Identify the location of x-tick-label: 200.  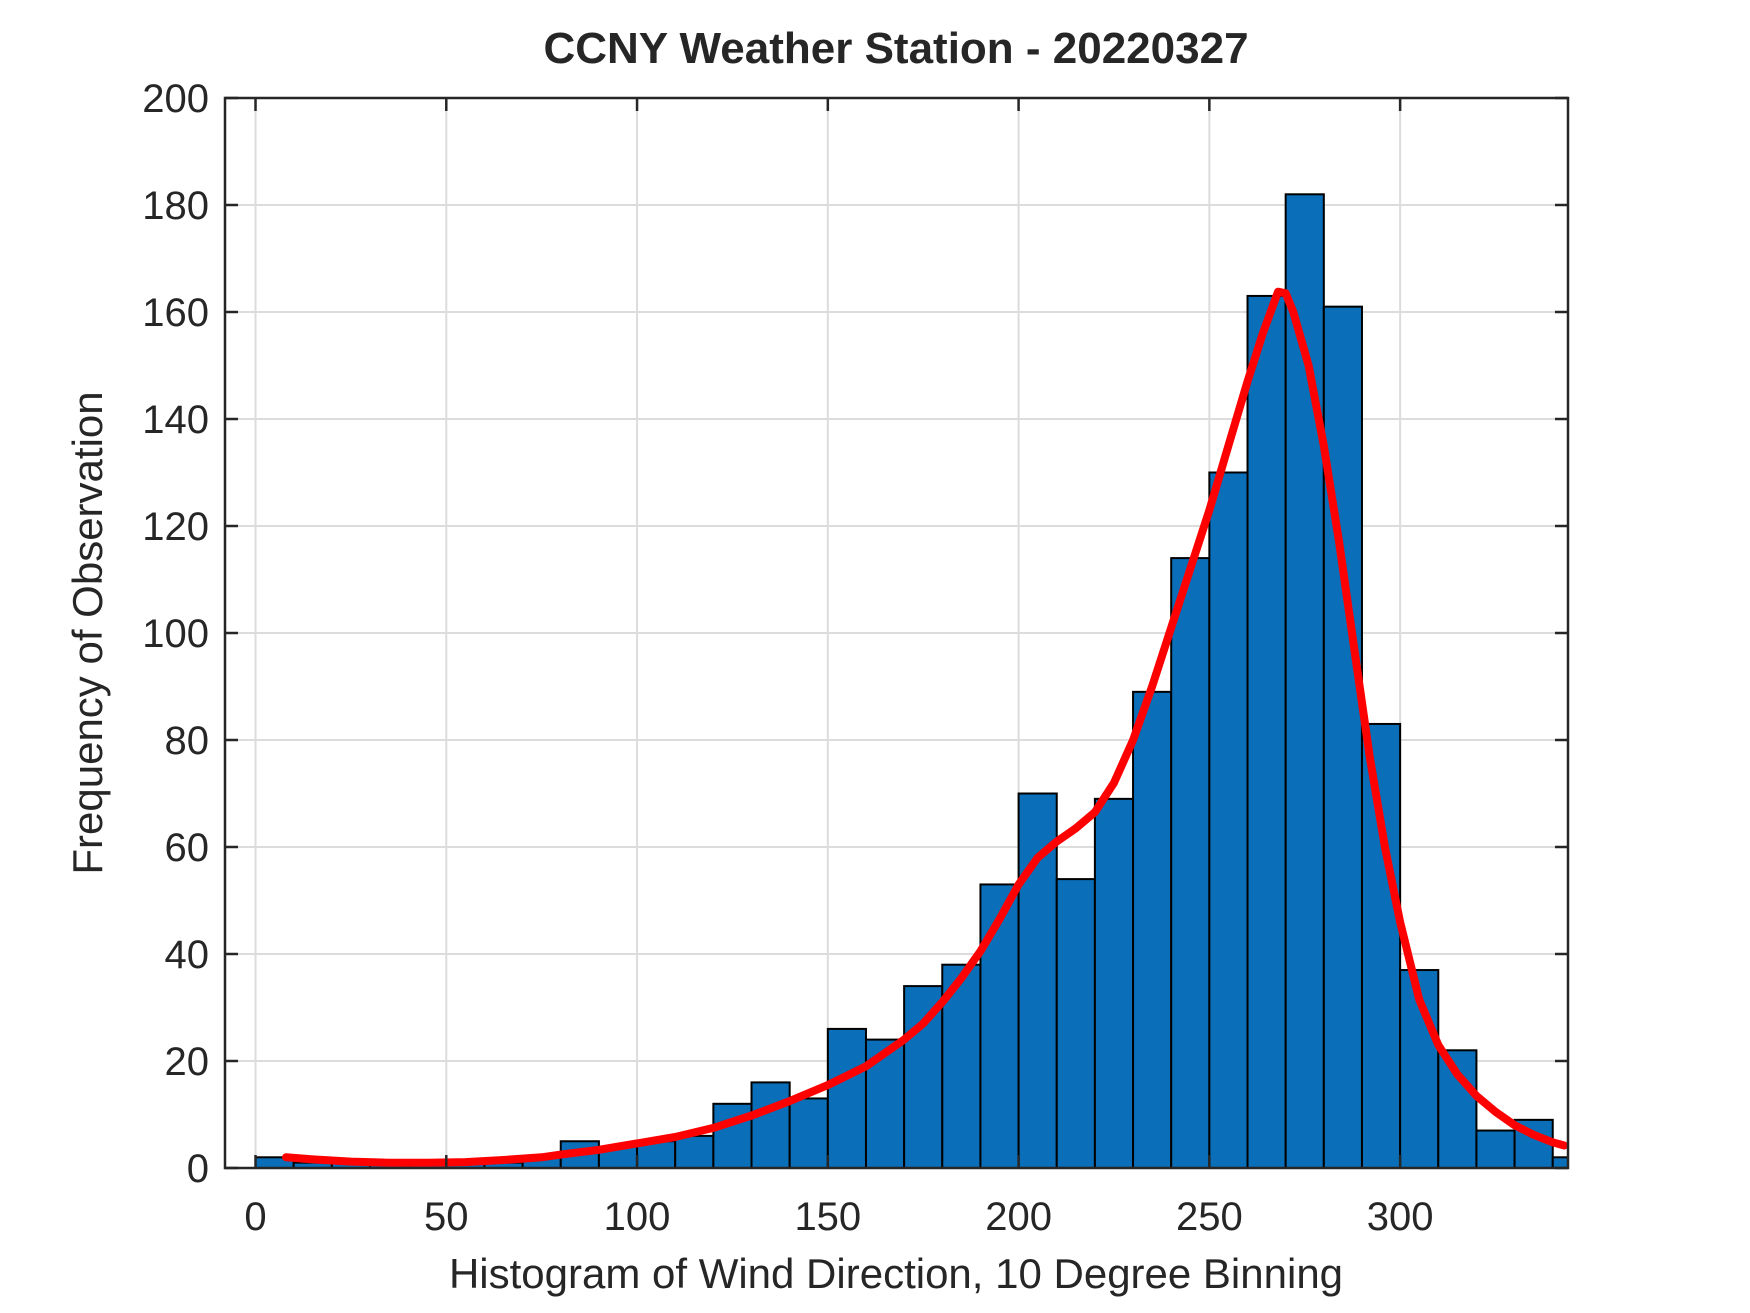
(1018, 1217).